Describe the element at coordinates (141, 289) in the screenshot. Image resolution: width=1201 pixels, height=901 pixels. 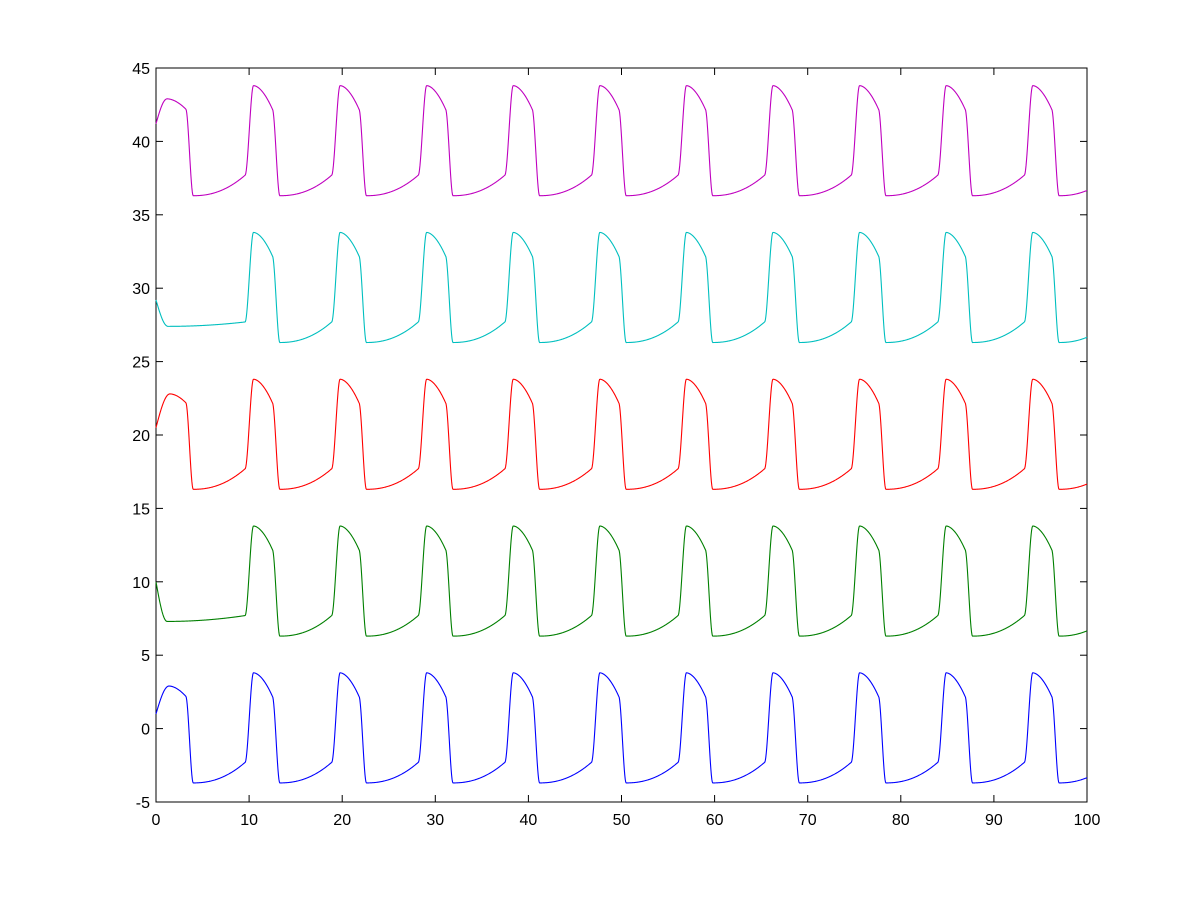
I see `y-tick-label: 30` at that location.